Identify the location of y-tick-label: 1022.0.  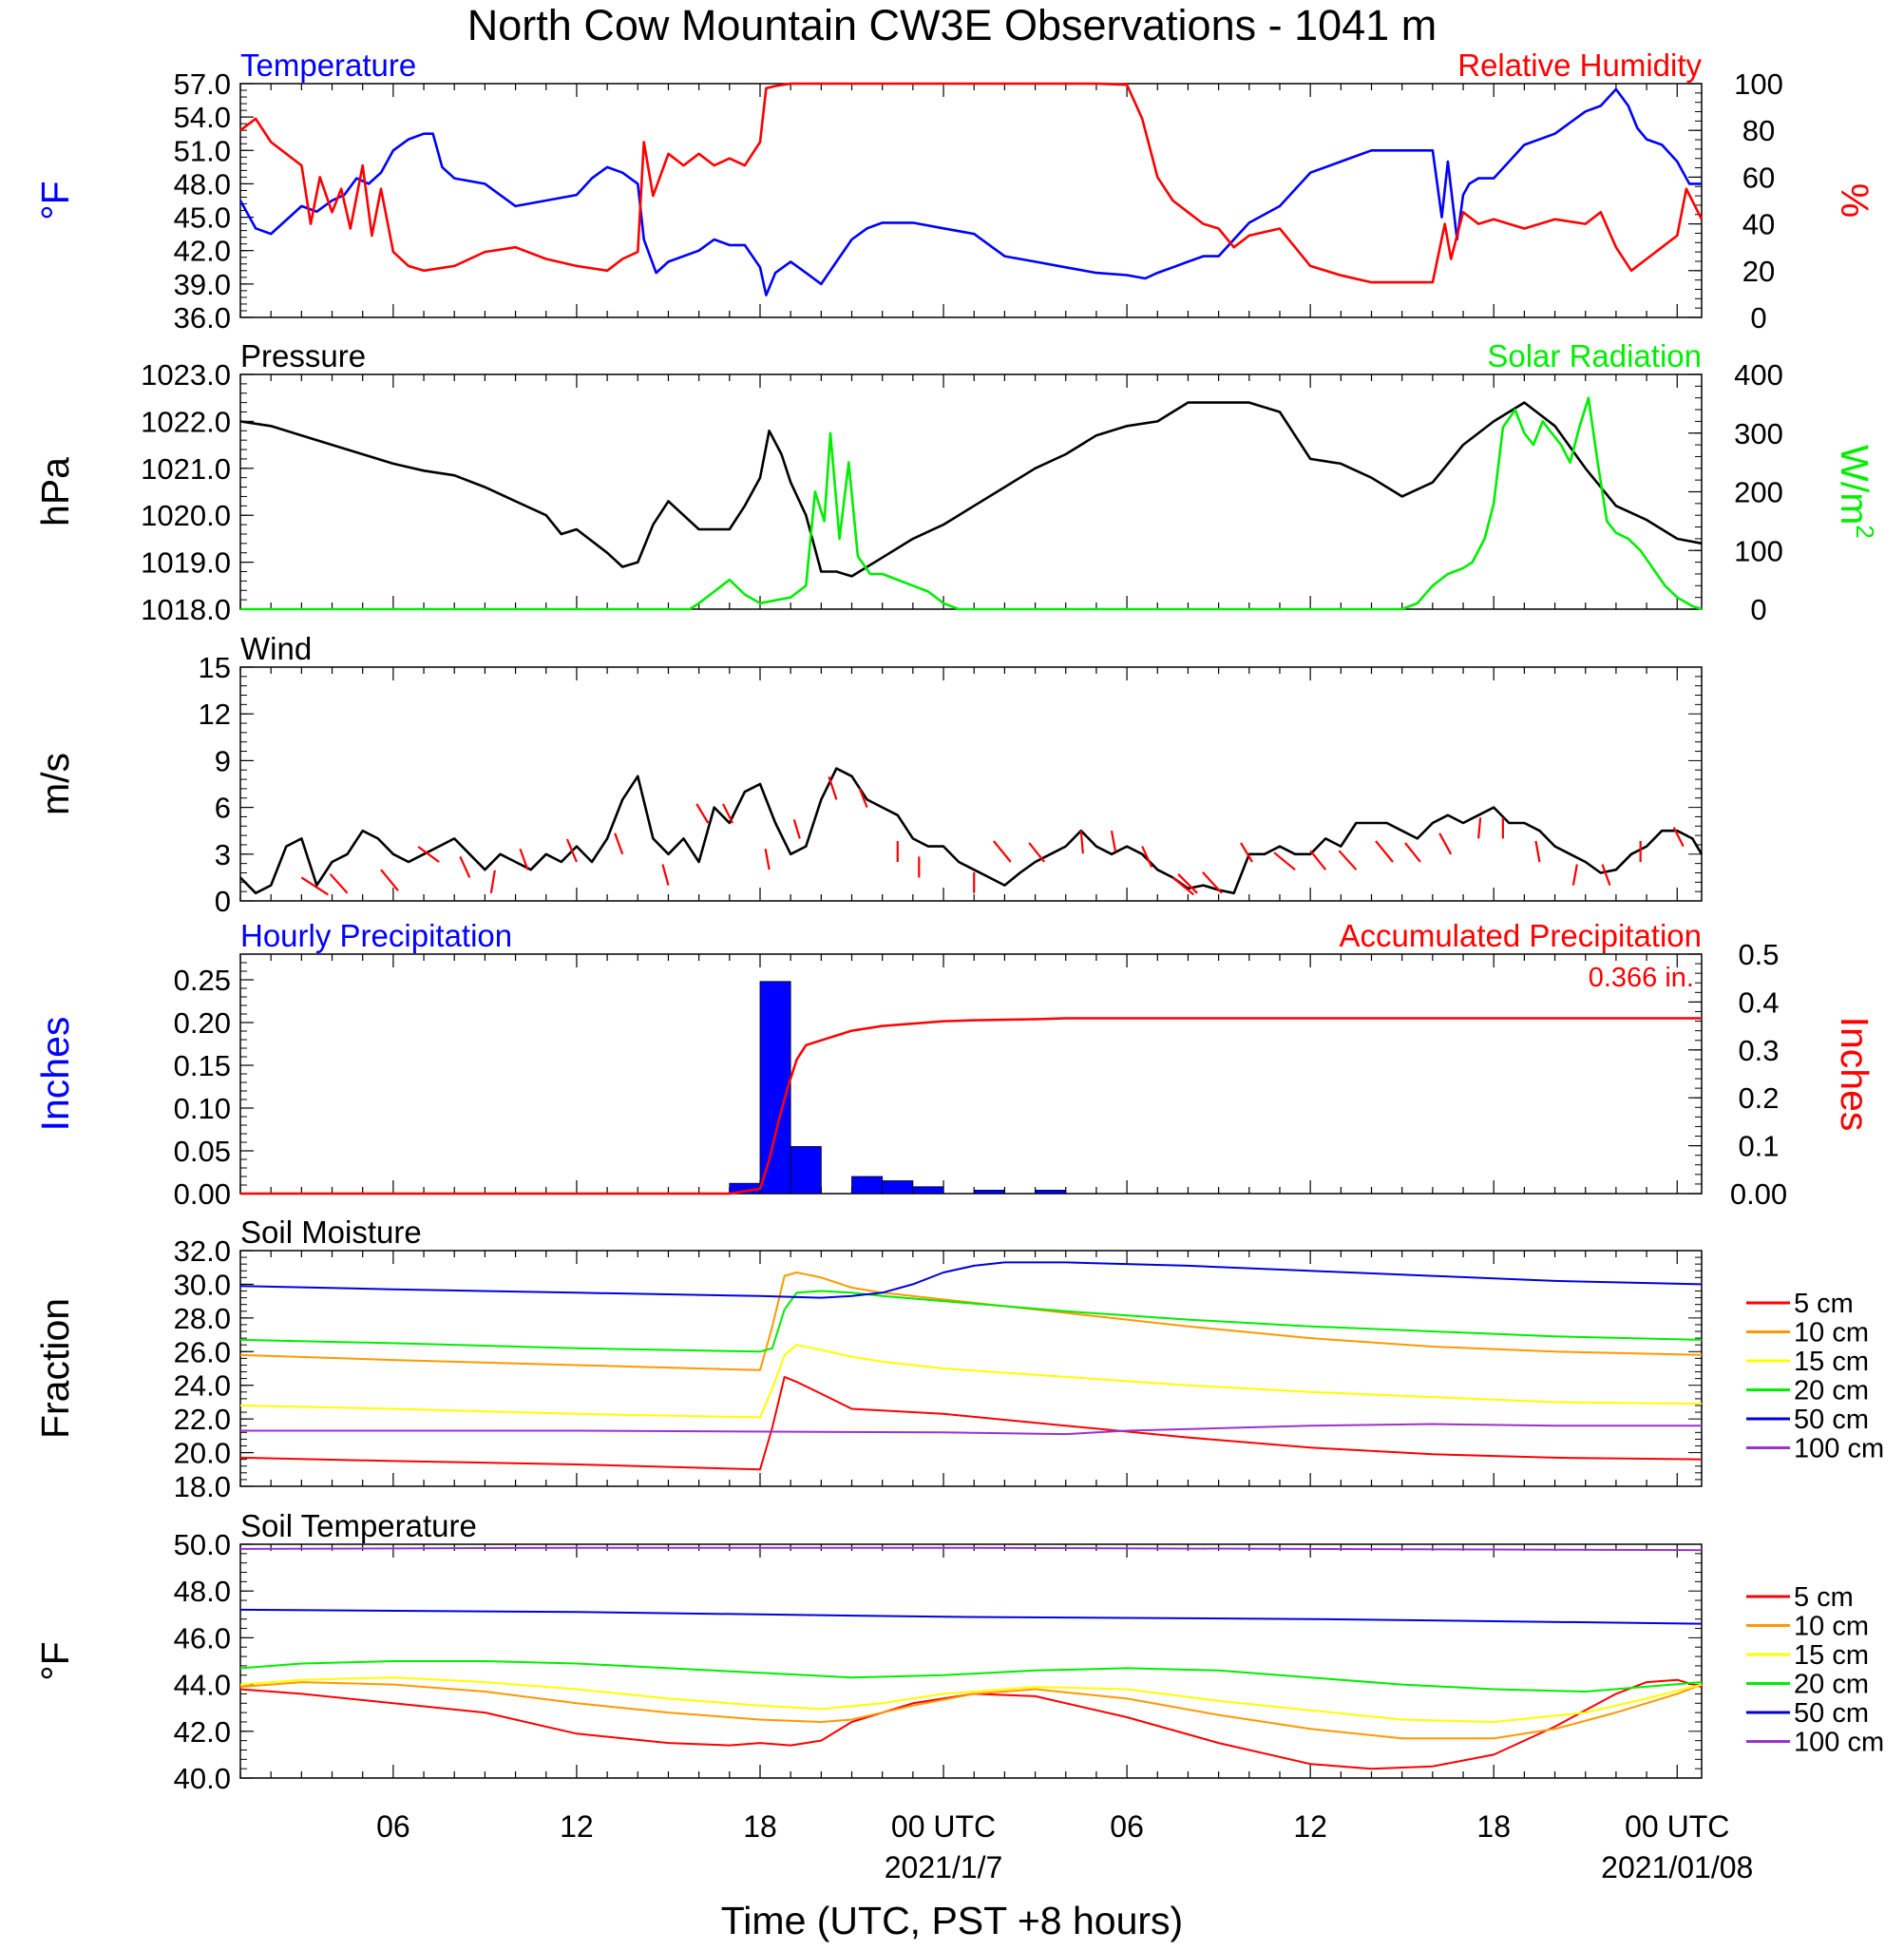
(186, 421).